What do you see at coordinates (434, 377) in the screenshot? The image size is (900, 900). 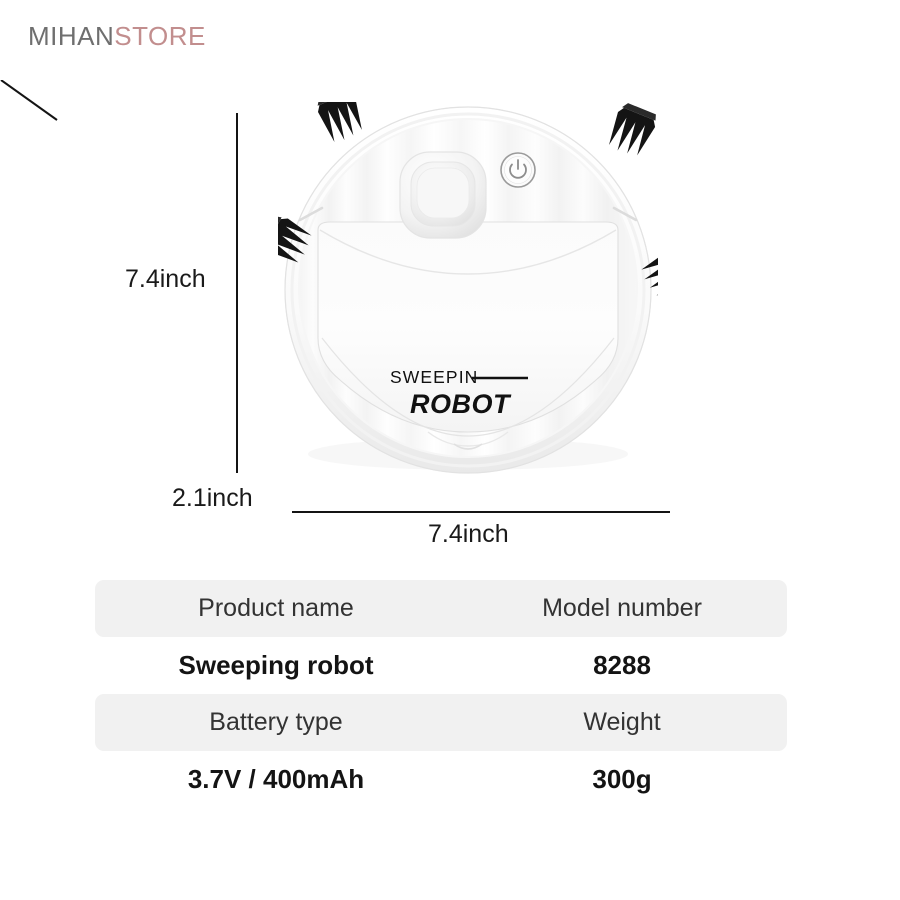 I see `robot-brand-line1: SWEEPIN` at bounding box center [434, 377].